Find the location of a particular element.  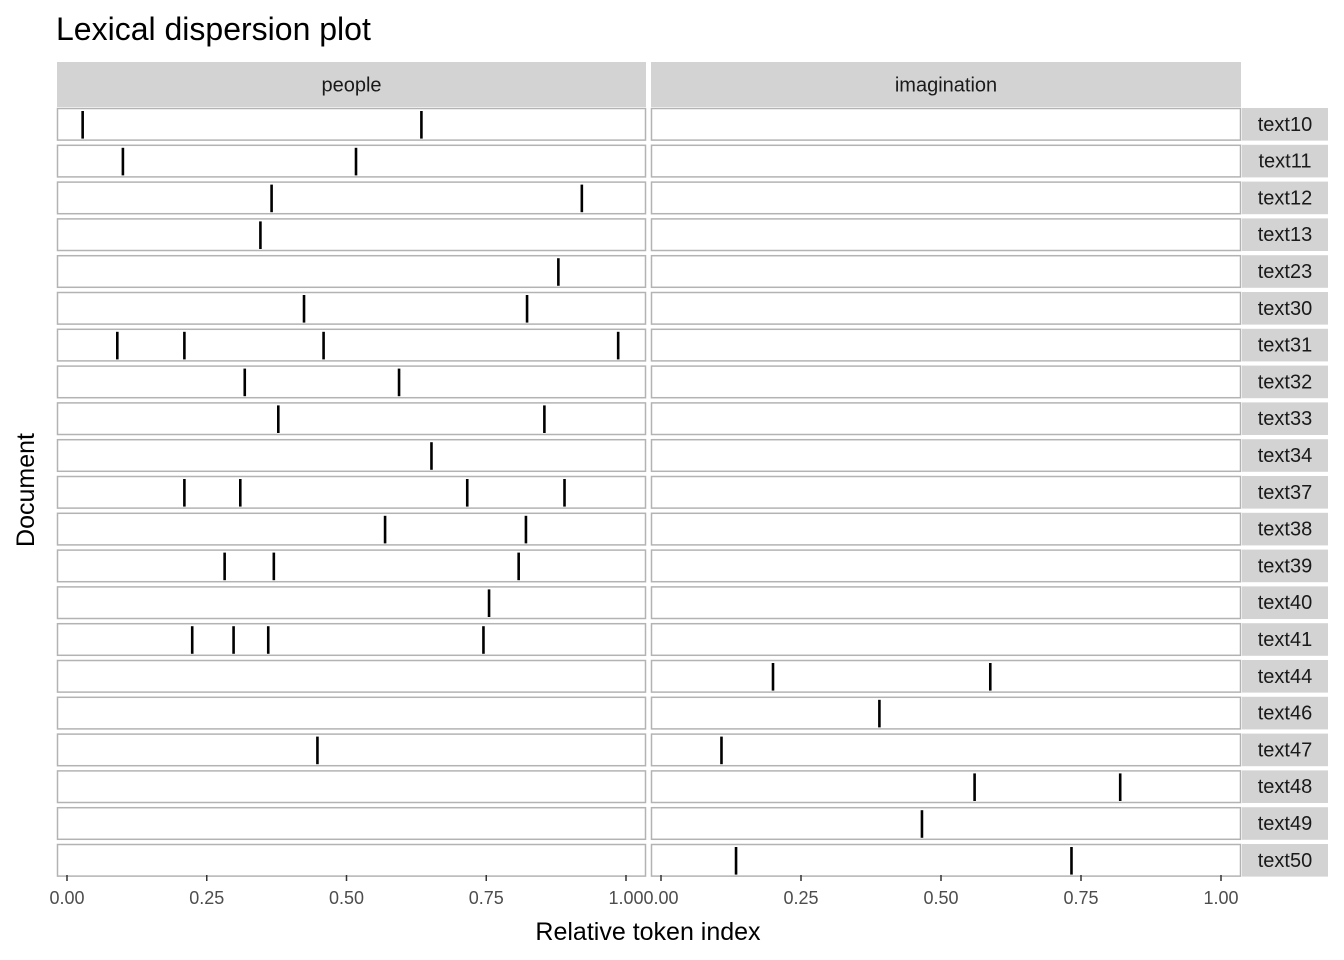

row-strip-label: text37 is located at coordinates (1285, 493).